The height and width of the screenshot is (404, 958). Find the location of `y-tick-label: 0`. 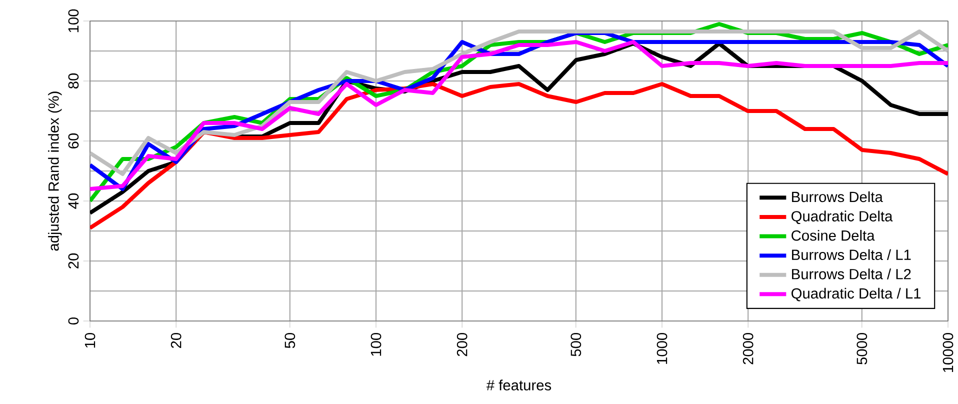

y-tick-label: 0 is located at coordinates (73, 321).